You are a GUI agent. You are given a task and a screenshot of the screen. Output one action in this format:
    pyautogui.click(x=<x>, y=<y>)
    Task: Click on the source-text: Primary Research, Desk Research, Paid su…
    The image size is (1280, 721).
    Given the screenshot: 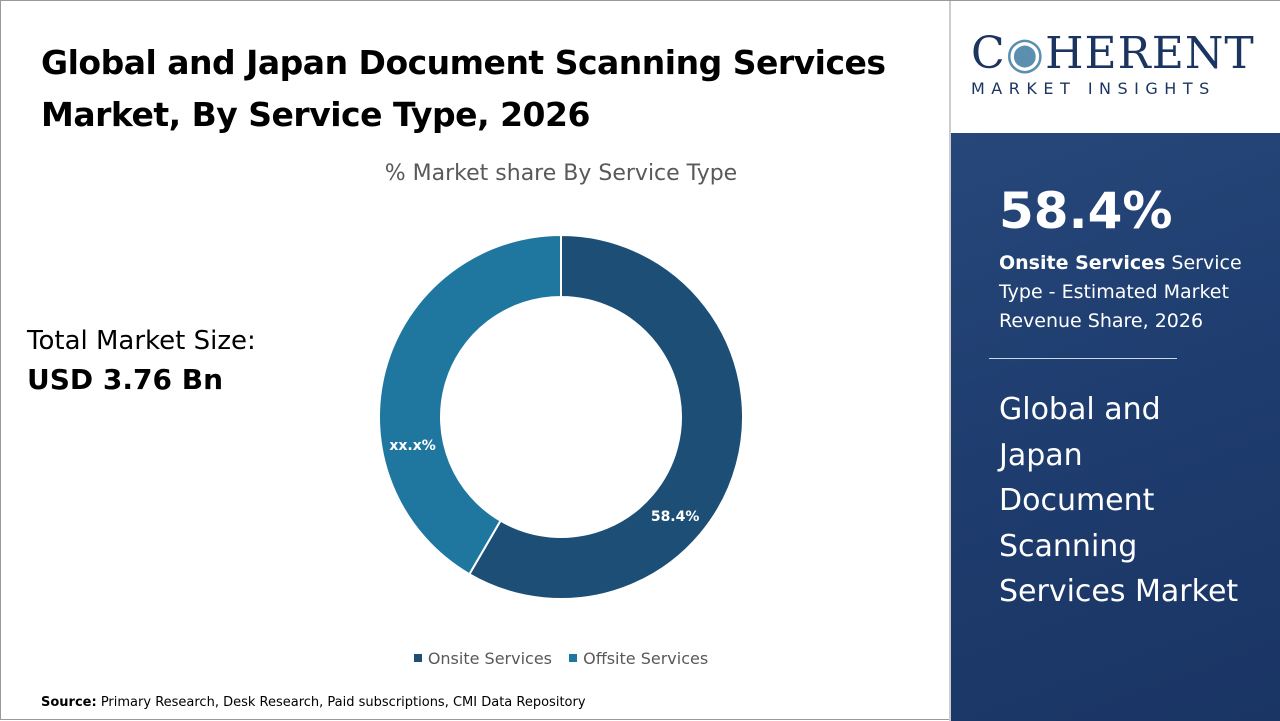 What is the action you would take?
    pyautogui.click(x=341, y=702)
    